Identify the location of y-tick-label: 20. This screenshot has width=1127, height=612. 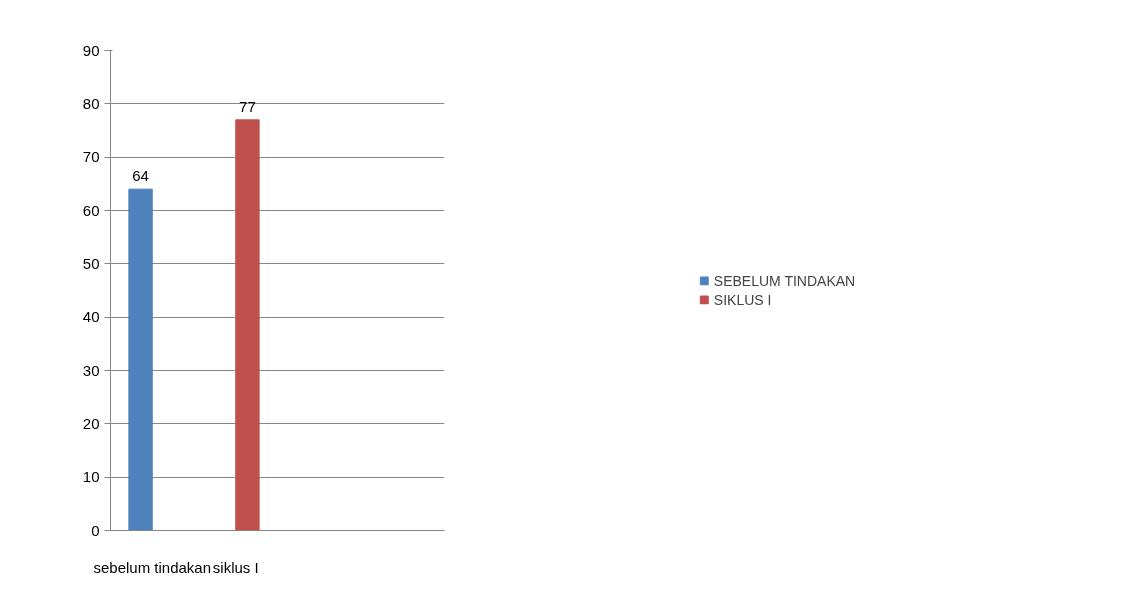
(91, 423).